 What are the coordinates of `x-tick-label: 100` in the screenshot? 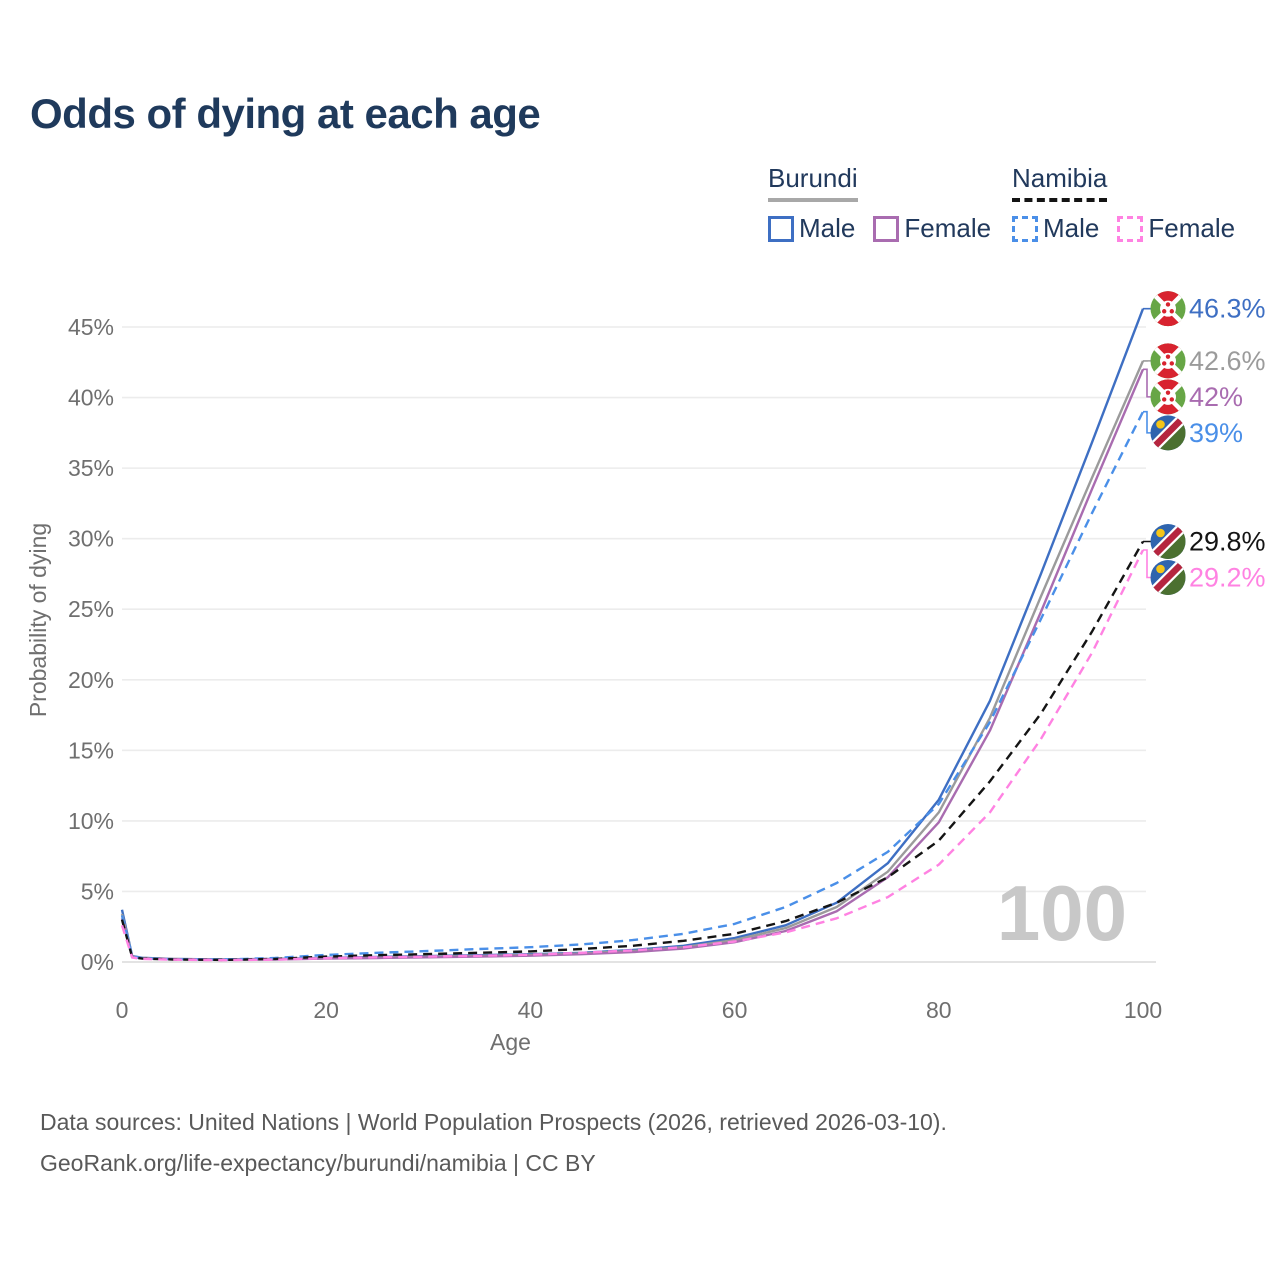 It's located at (1143, 1010).